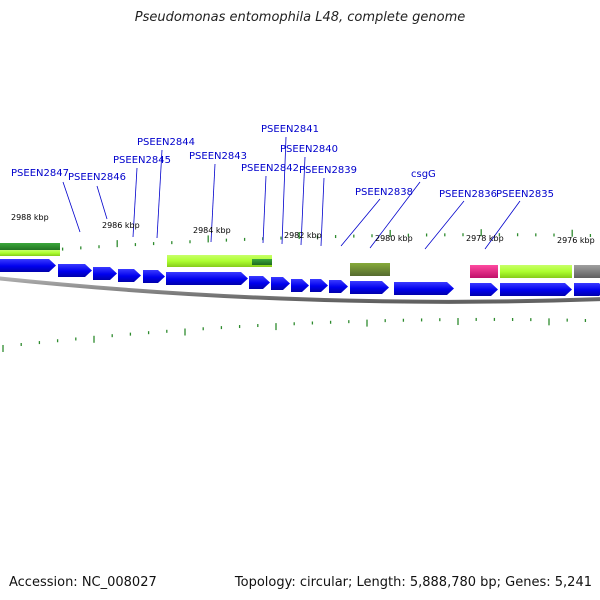  What do you see at coordinates (423, 174) in the screenshot?
I see `gene-label-csgg: csgG` at bounding box center [423, 174].